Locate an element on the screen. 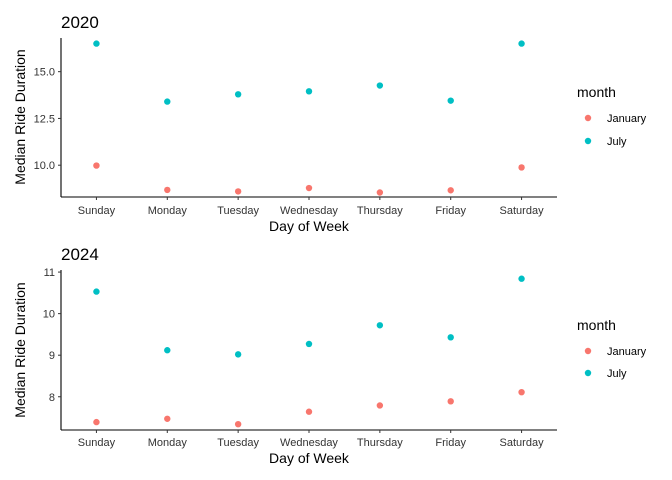 Image resolution: width=672 pixels, height=480 pixels. y-tick-label: 12.5 is located at coordinates (44, 119).